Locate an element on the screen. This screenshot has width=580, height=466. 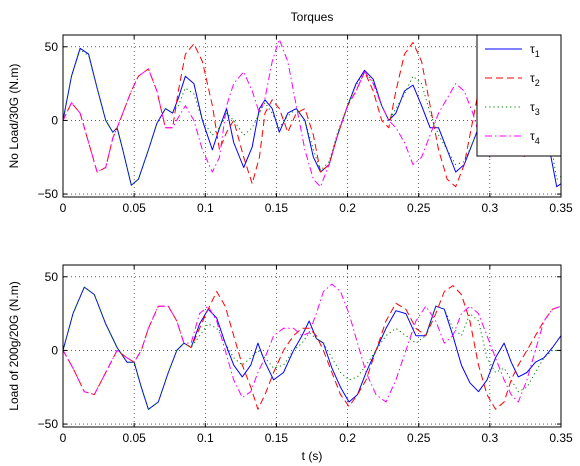
legend-label-tau4: τ4 is located at coordinates (535, 137).